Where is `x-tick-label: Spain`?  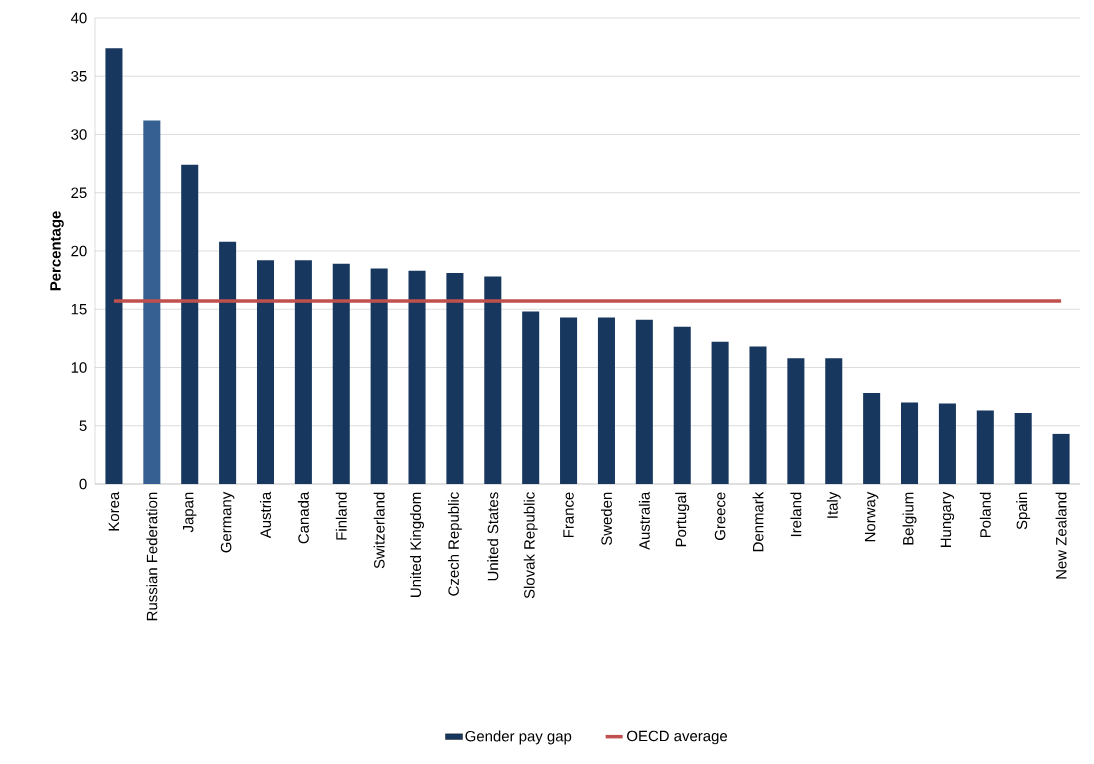 x-tick-label: Spain is located at coordinates (1023, 511).